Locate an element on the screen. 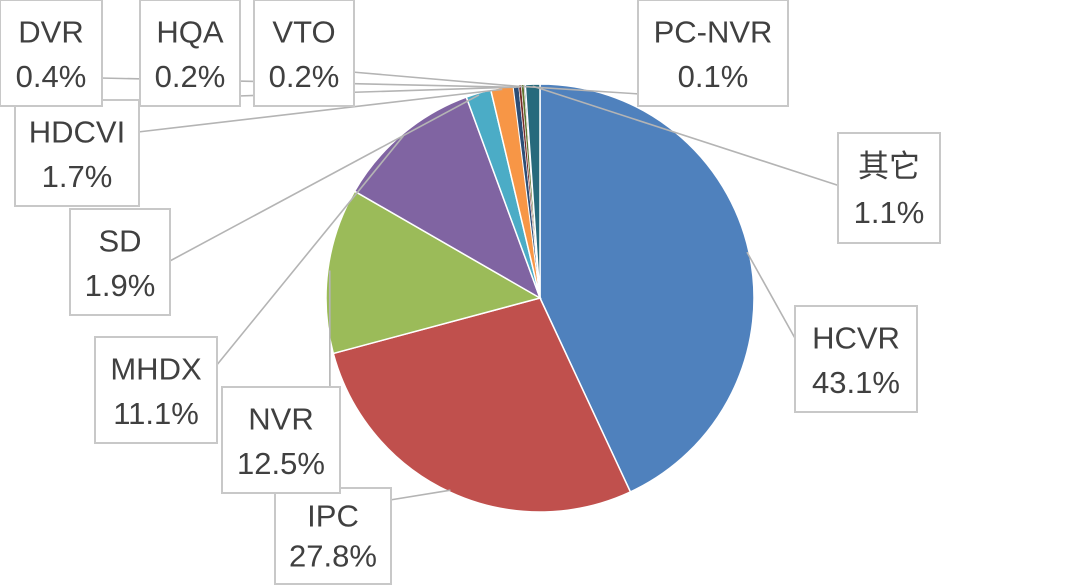  pie-slice-mhdx is located at coordinates (447, 198).